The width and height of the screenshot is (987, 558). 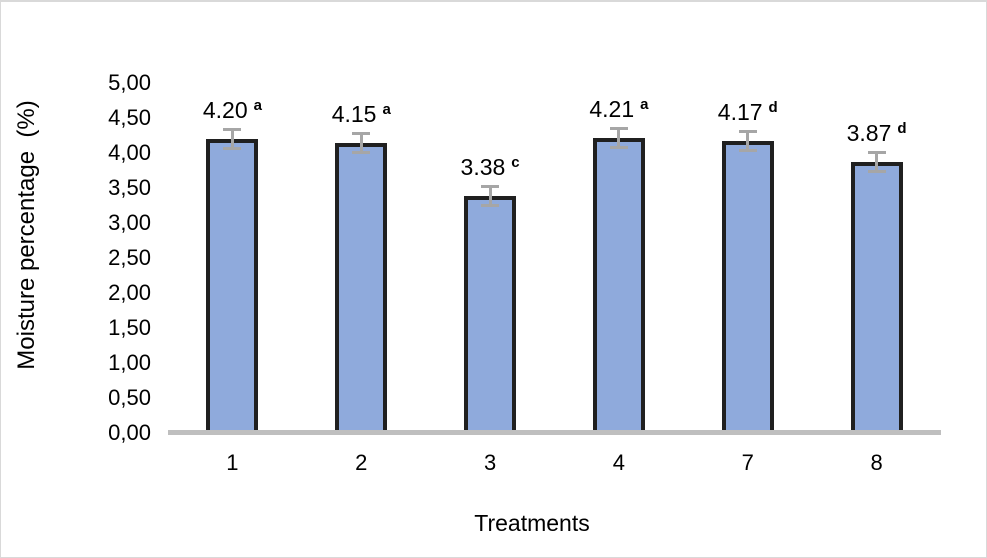 What do you see at coordinates (490, 462) in the screenshot?
I see `x-tick-label: 3` at bounding box center [490, 462].